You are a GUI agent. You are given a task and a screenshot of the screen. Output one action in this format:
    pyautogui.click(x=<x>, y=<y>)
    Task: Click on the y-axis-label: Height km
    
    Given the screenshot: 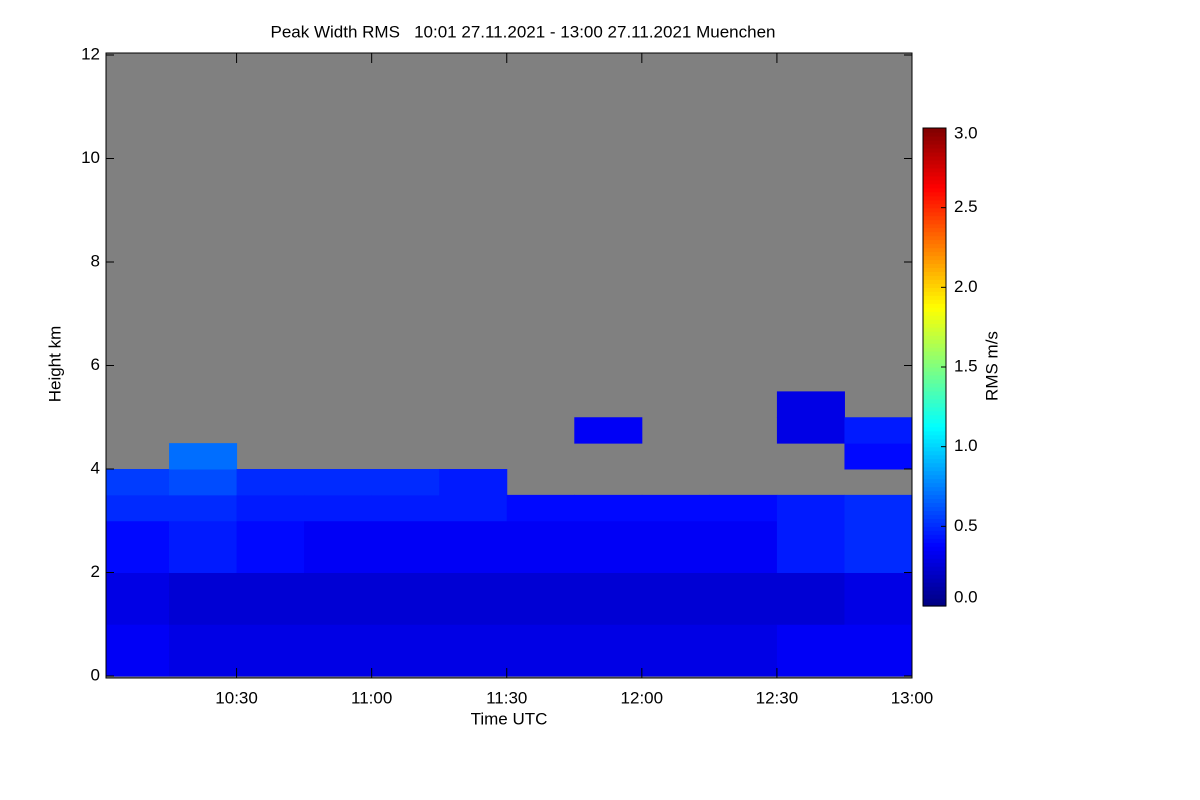 What is the action you would take?
    pyautogui.click(x=54, y=364)
    